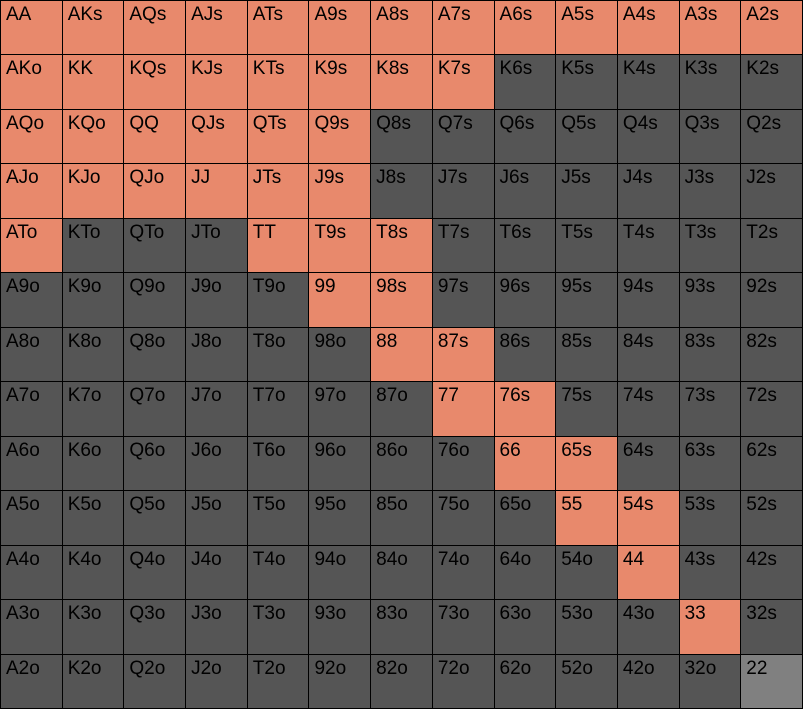 This screenshot has height=709, width=803. What do you see at coordinates (648, 409) in the screenshot?
I see `hand-cell: 74s` at bounding box center [648, 409].